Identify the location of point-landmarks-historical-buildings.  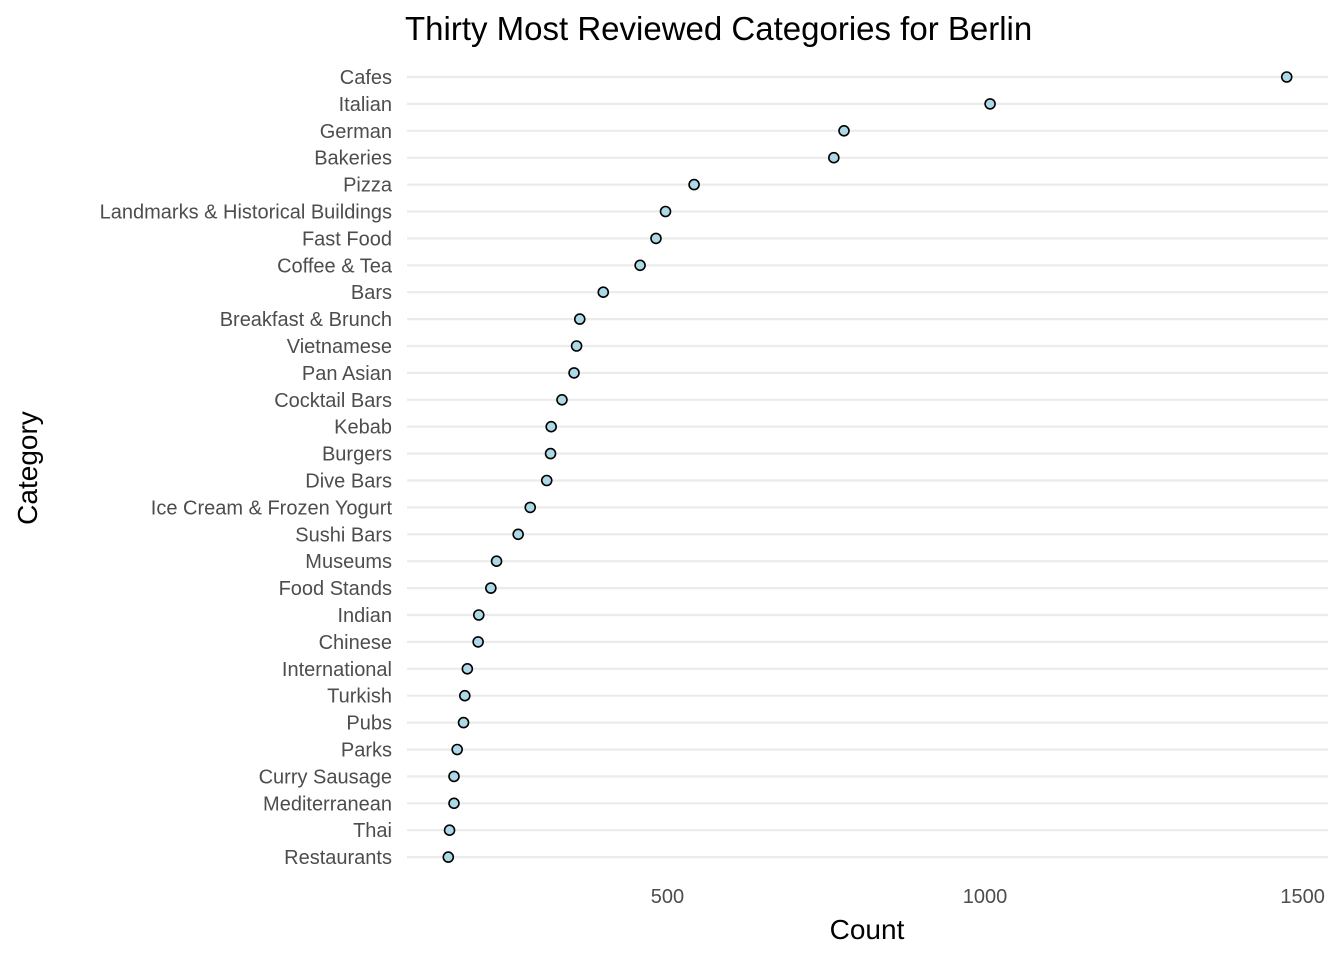
(665, 211).